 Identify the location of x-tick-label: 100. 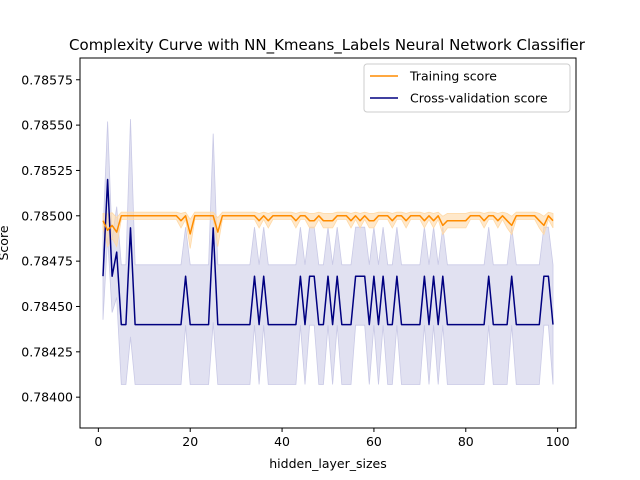
(558, 441).